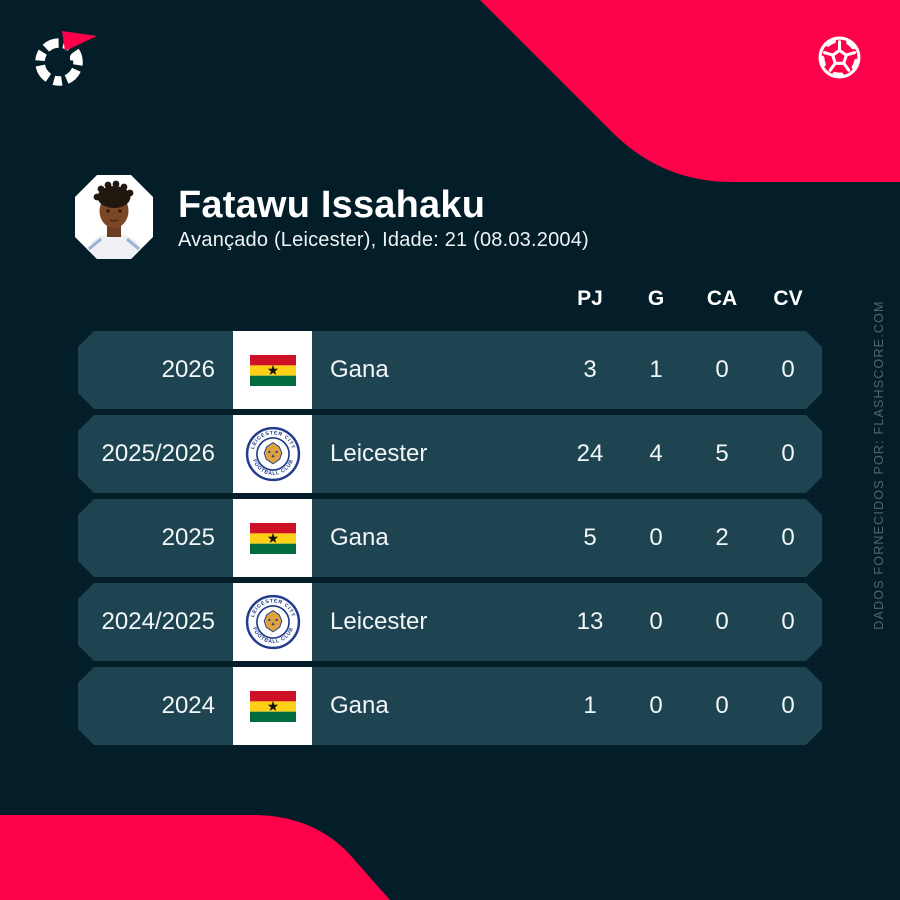  What do you see at coordinates (590, 537) in the screenshot?
I see `stat-pj: 5` at bounding box center [590, 537].